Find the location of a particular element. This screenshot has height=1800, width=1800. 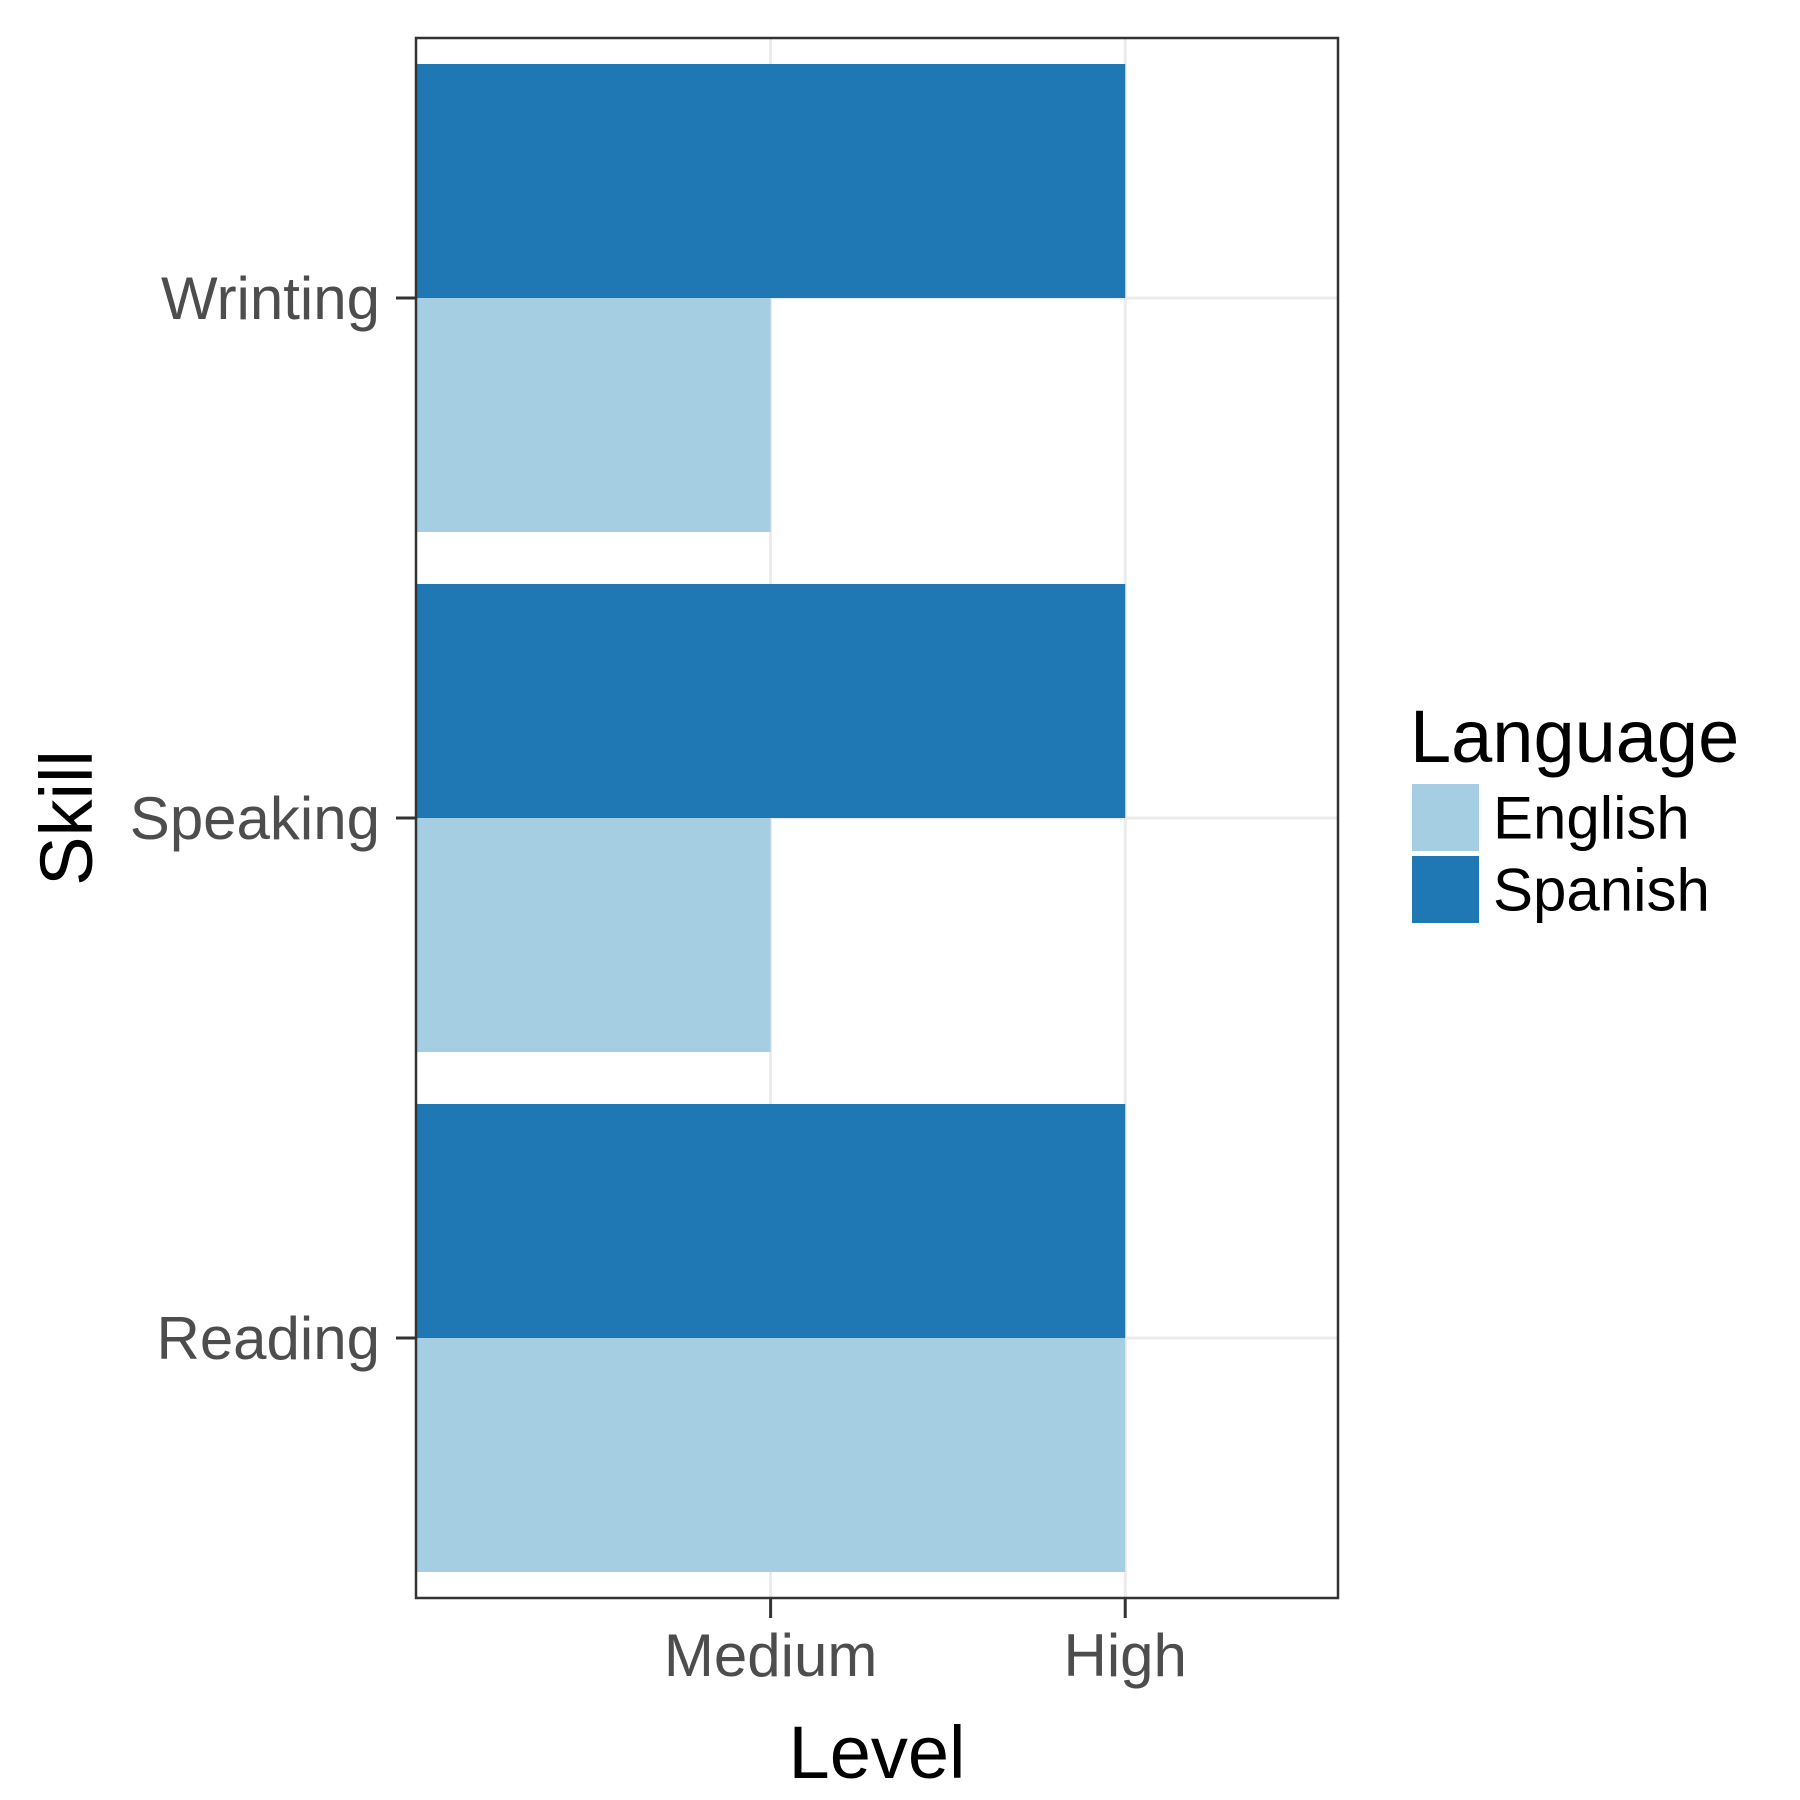

legend-label-spanish: Spanish is located at coordinates (1601, 890).